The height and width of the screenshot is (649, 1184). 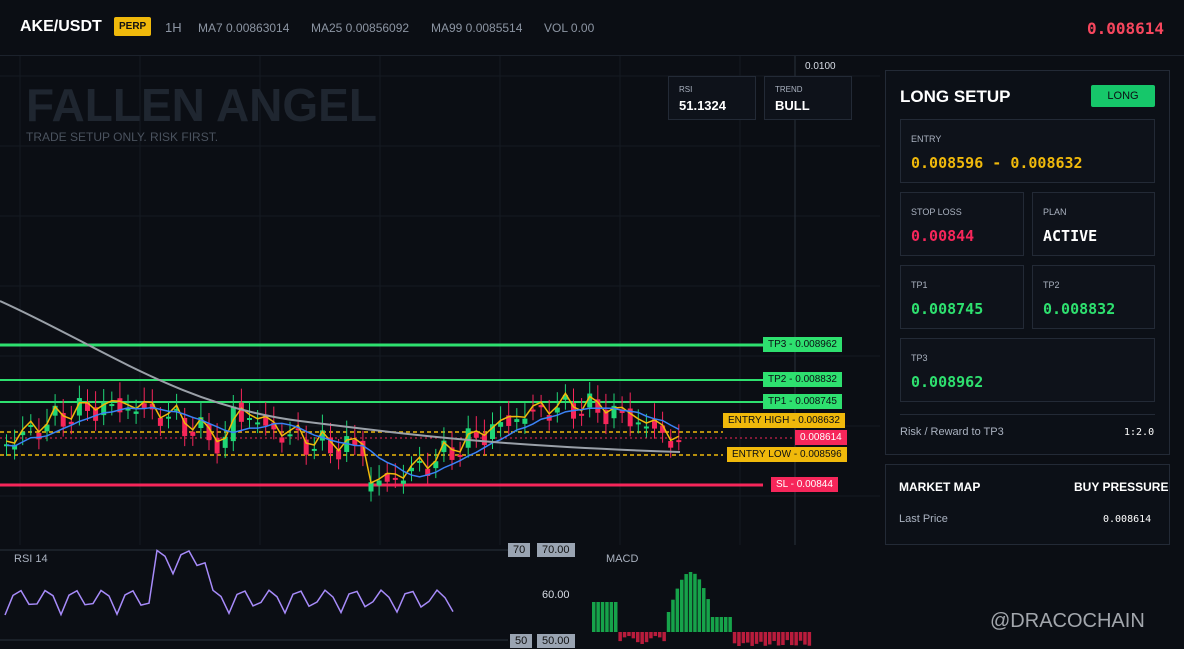 What do you see at coordinates (31, 559) in the screenshot?
I see `rsi-title: RSI 14` at bounding box center [31, 559].